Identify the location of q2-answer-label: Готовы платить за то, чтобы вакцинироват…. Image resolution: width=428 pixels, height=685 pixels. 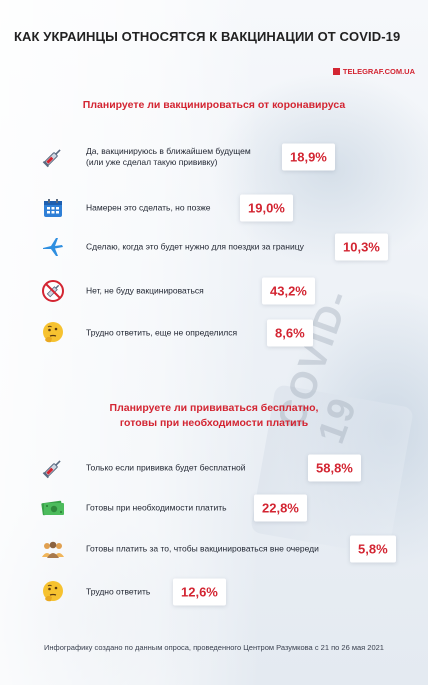
(202, 549).